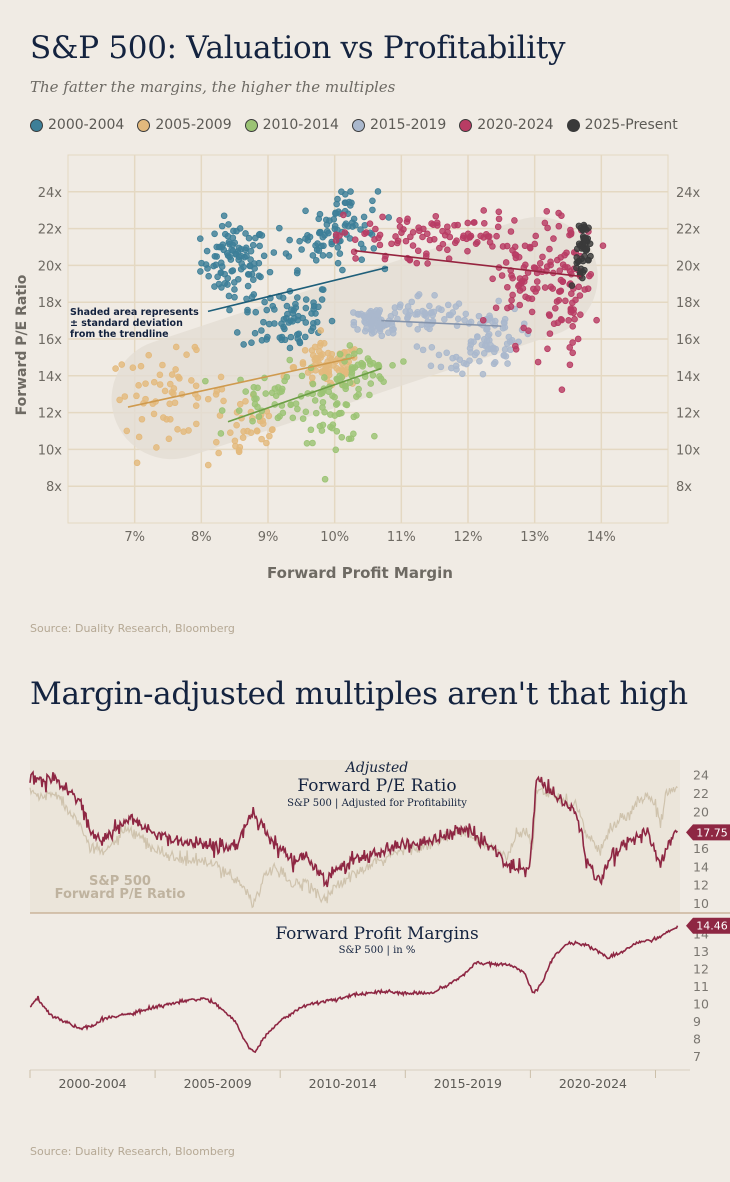  I want to click on x-period-label: 2005-2009, so click(218, 1083).